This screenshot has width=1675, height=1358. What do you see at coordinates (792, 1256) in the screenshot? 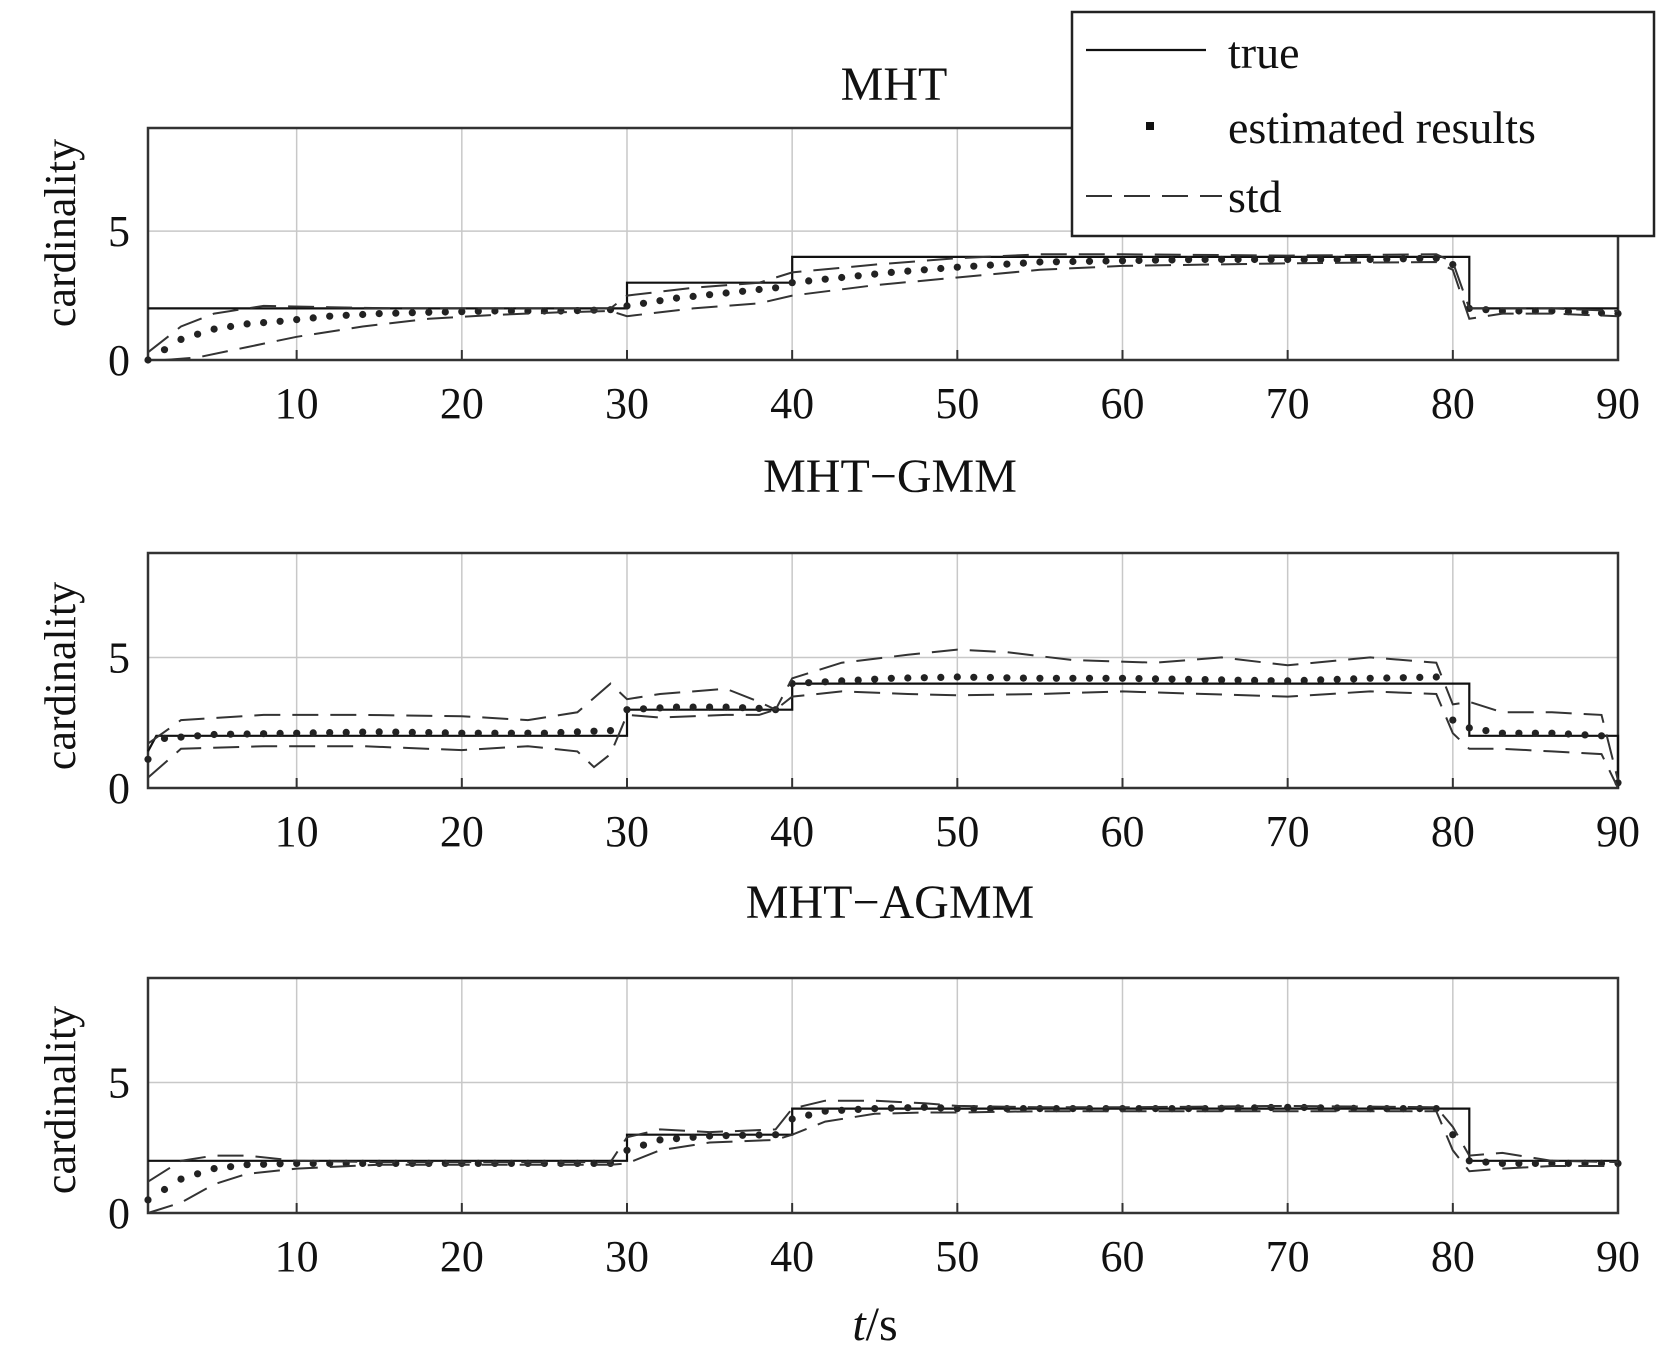
I see `x-tick-label: 40` at bounding box center [792, 1256].